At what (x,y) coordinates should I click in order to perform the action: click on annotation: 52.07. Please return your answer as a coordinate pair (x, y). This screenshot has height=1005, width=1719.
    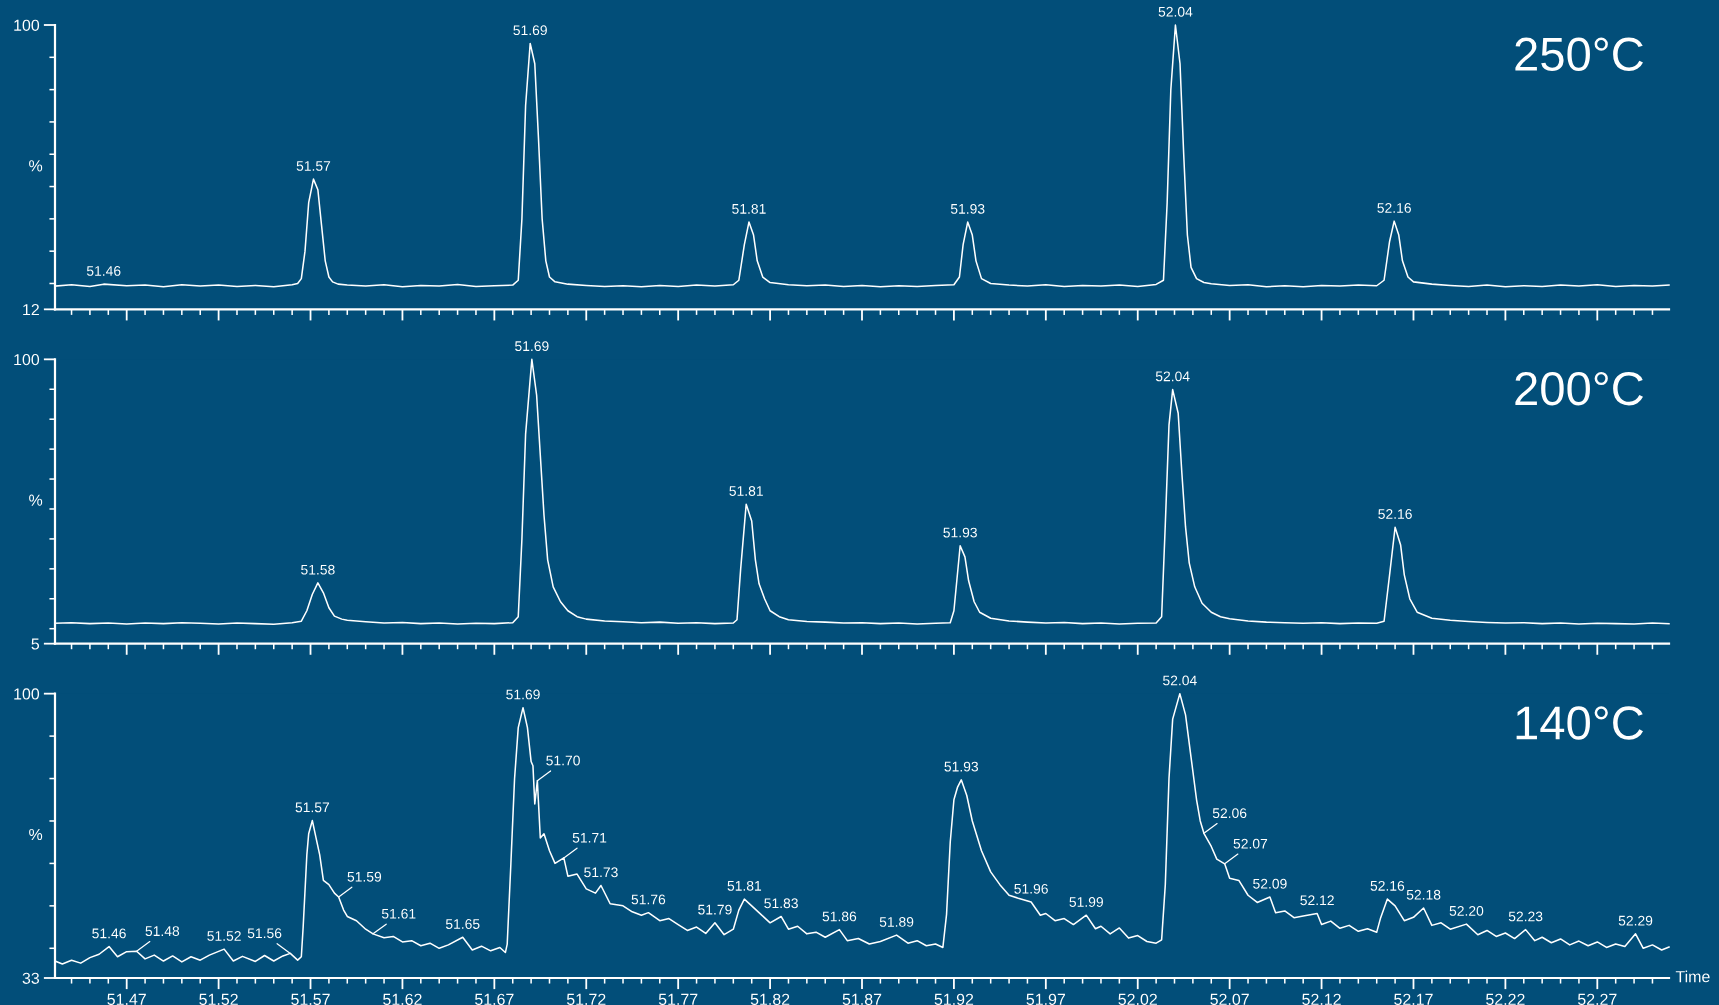
    Looking at the image, I should click on (1250, 843).